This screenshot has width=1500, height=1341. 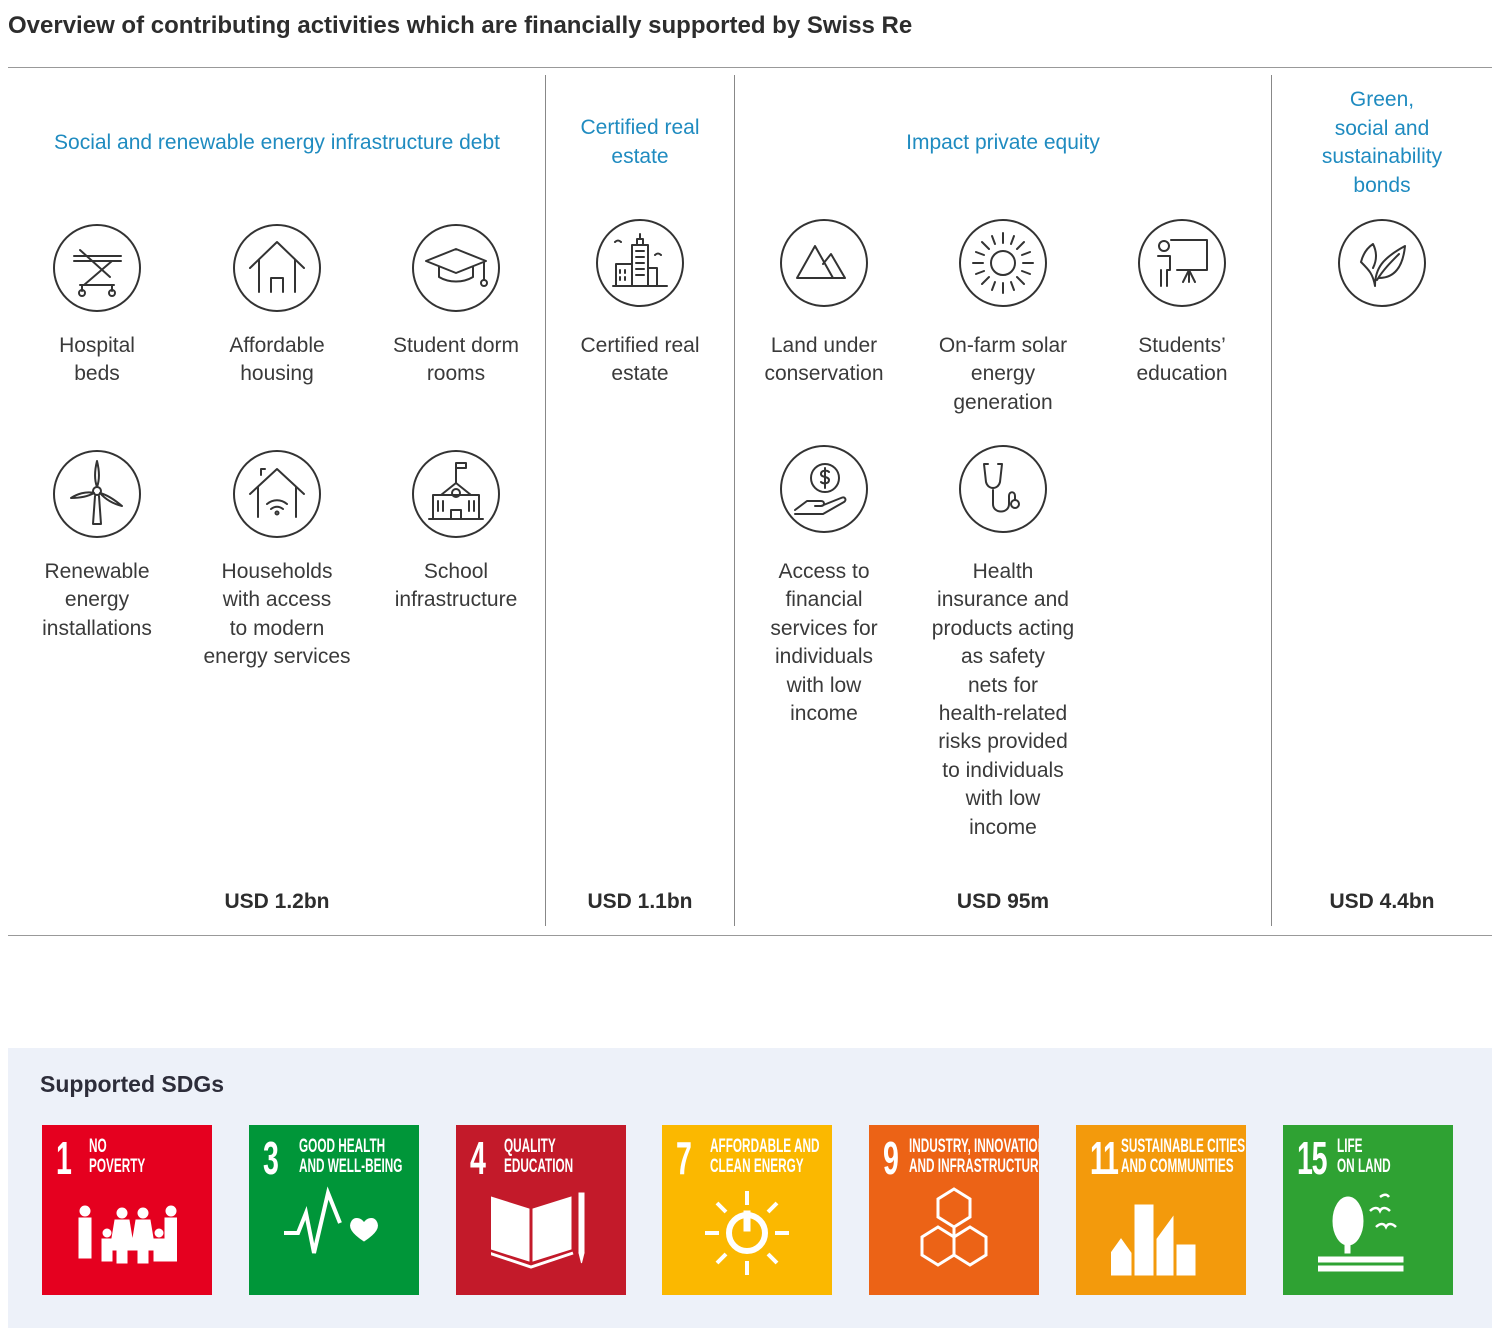 What do you see at coordinates (277, 268) in the screenshot?
I see `house-icon` at bounding box center [277, 268].